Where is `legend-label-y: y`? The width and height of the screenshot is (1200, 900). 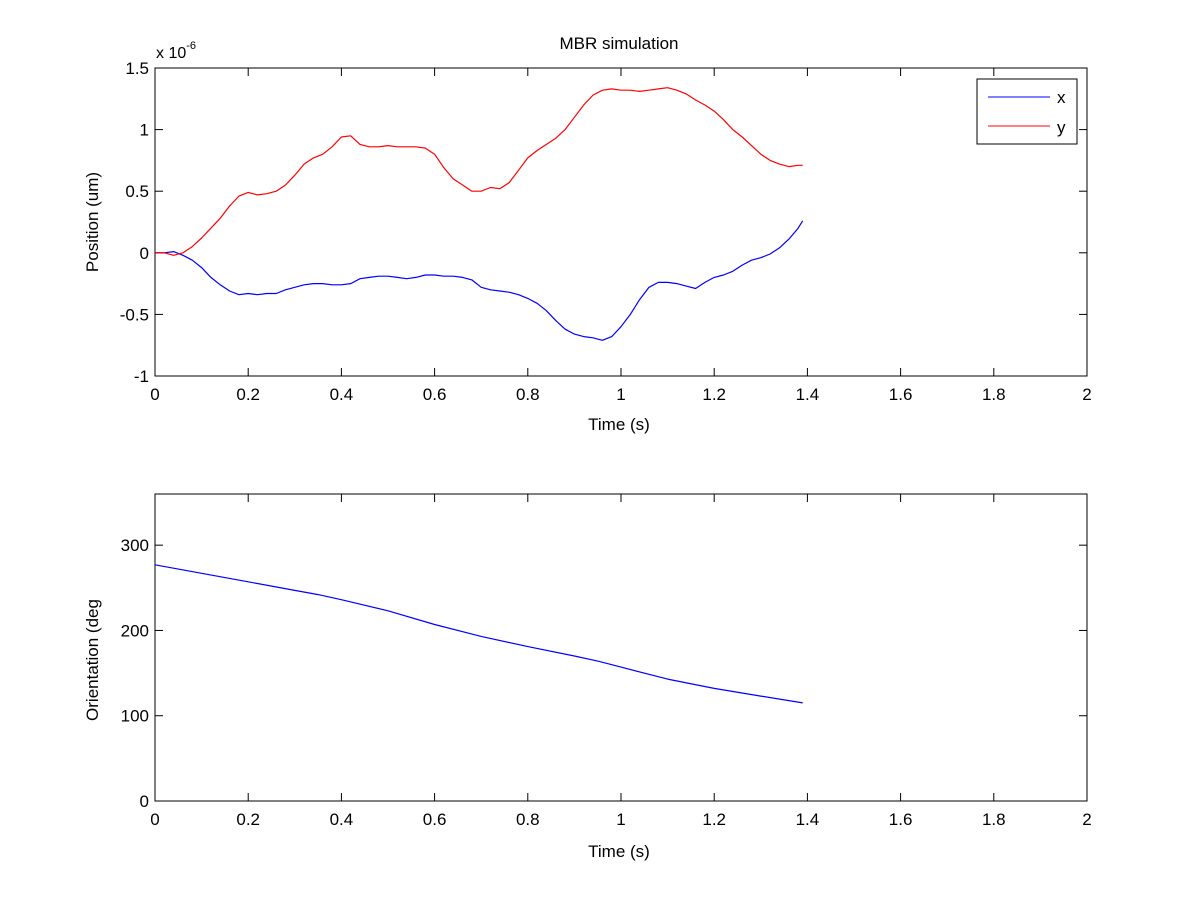 legend-label-y: y is located at coordinates (1061, 127).